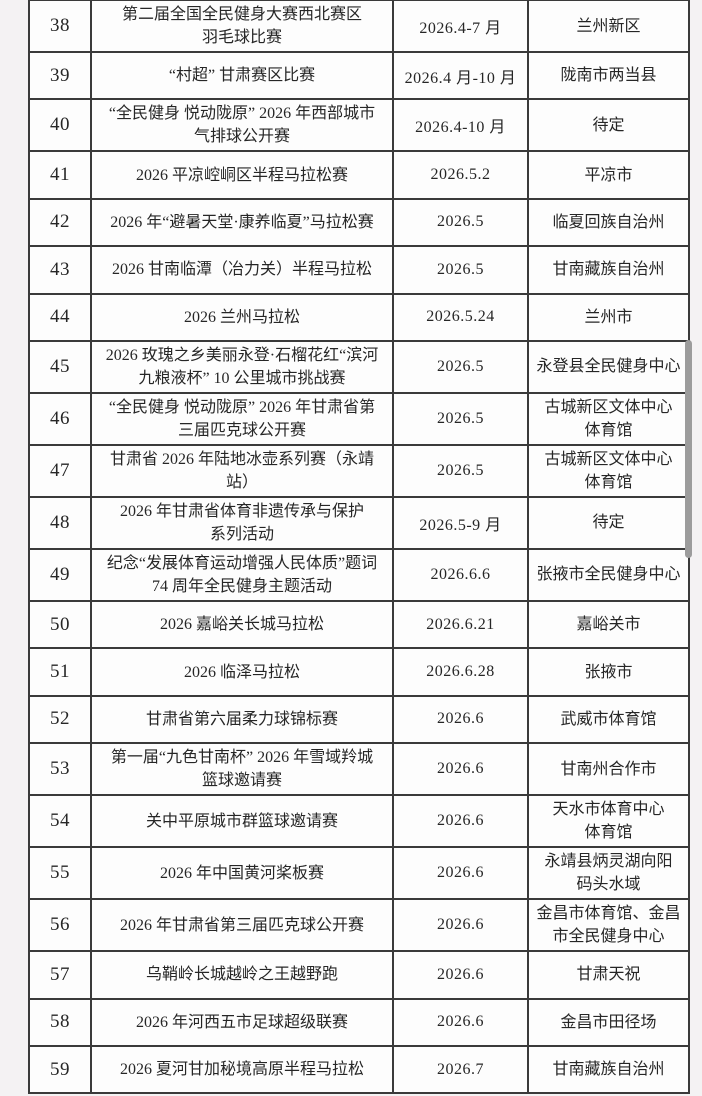 This screenshot has height=1096, width=702. Describe the element at coordinates (608, 75) in the screenshot. I see `event-location-cell: 陇南市两当县` at that location.